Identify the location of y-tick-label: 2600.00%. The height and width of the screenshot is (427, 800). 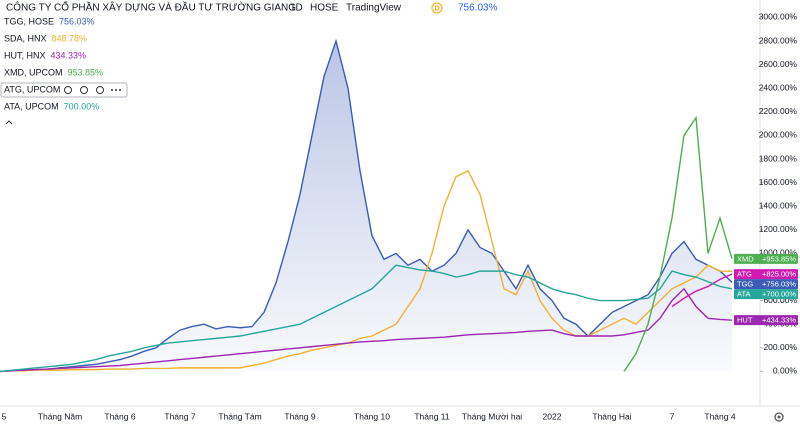
(778, 64).